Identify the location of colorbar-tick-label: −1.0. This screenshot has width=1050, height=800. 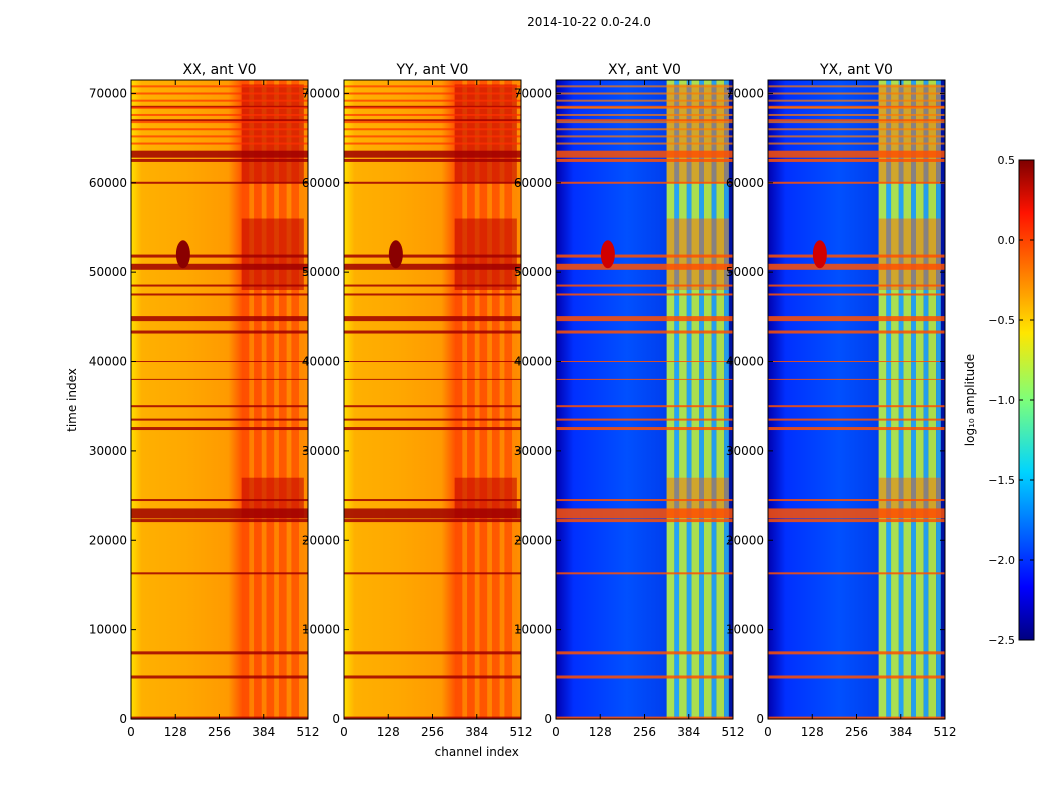
(1001, 400).